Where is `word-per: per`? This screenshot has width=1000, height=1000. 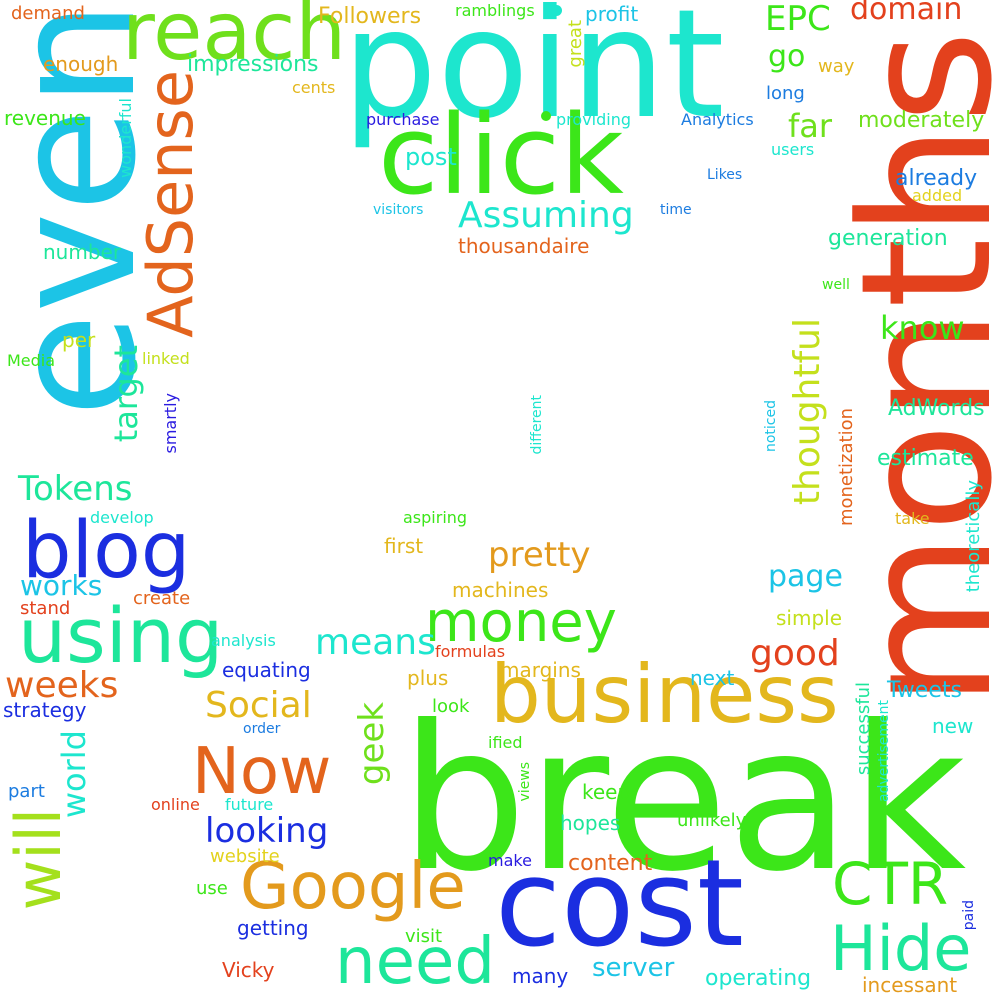 word-per: per is located at coordinates (79, 340).